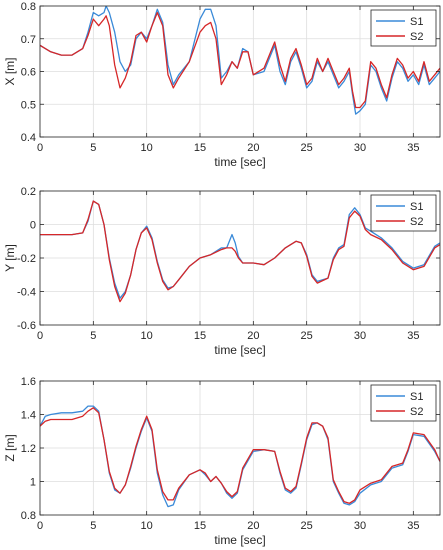 The image size is (443, 550). I want to click on y-axis-label: Z [m], so click(10, 447).